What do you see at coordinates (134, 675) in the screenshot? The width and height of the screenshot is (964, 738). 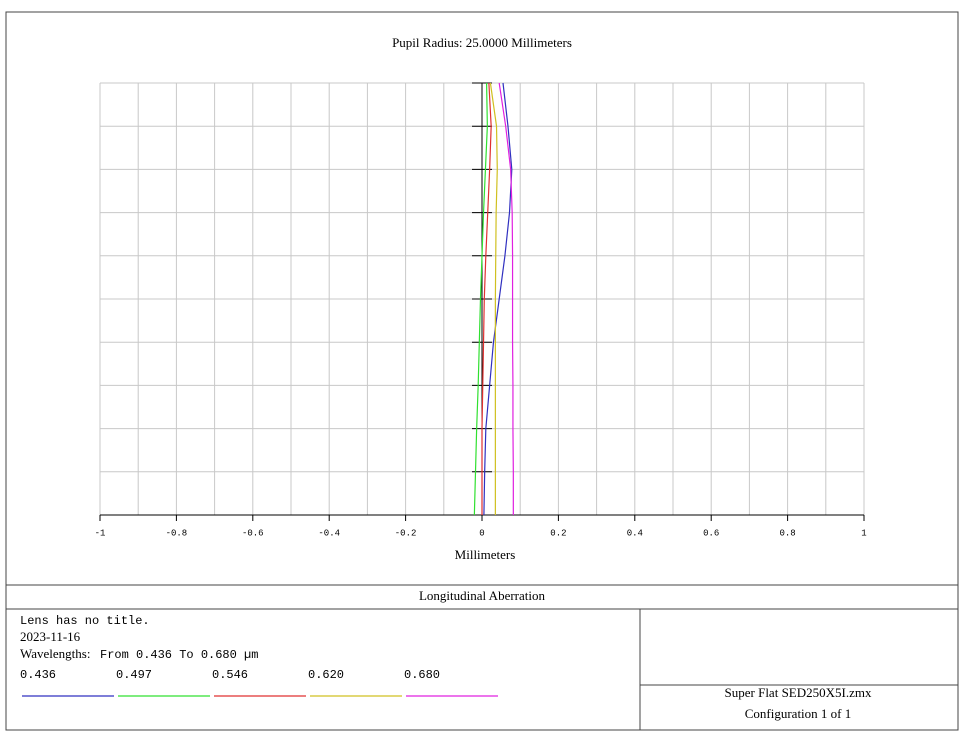 I see `legend-label: 0.497` at bounding box center [134, 675].